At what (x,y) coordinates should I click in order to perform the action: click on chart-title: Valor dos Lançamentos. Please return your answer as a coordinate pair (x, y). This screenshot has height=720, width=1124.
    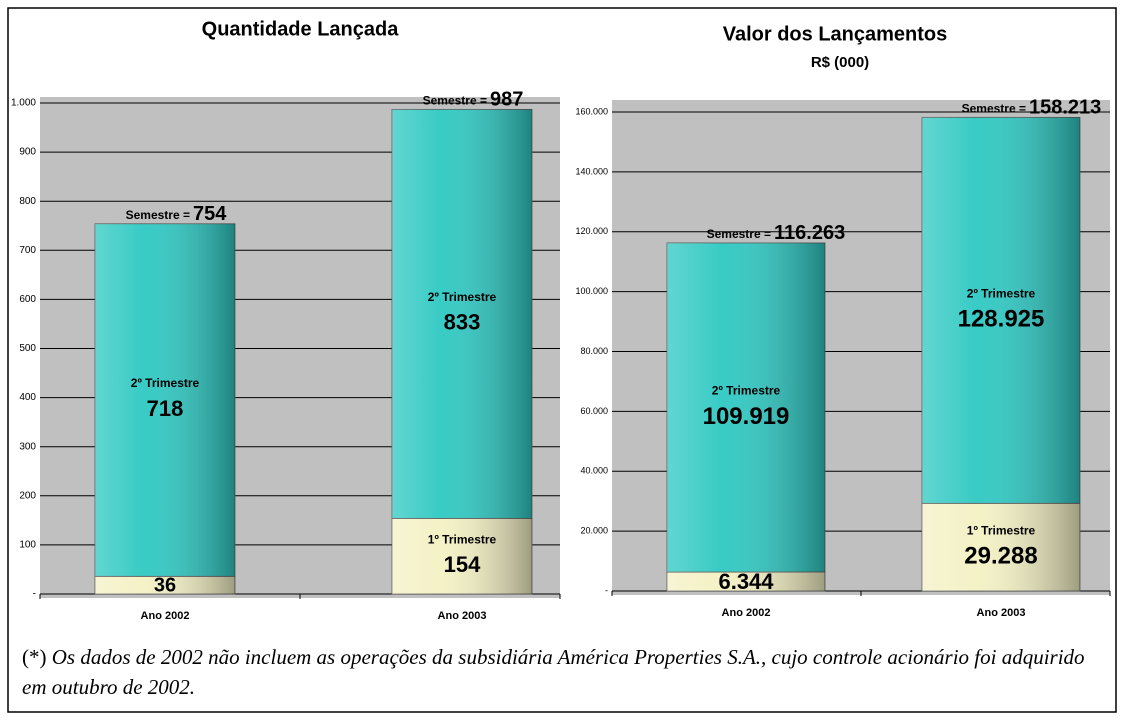
    Looking at the image, I should click on (835, 34).